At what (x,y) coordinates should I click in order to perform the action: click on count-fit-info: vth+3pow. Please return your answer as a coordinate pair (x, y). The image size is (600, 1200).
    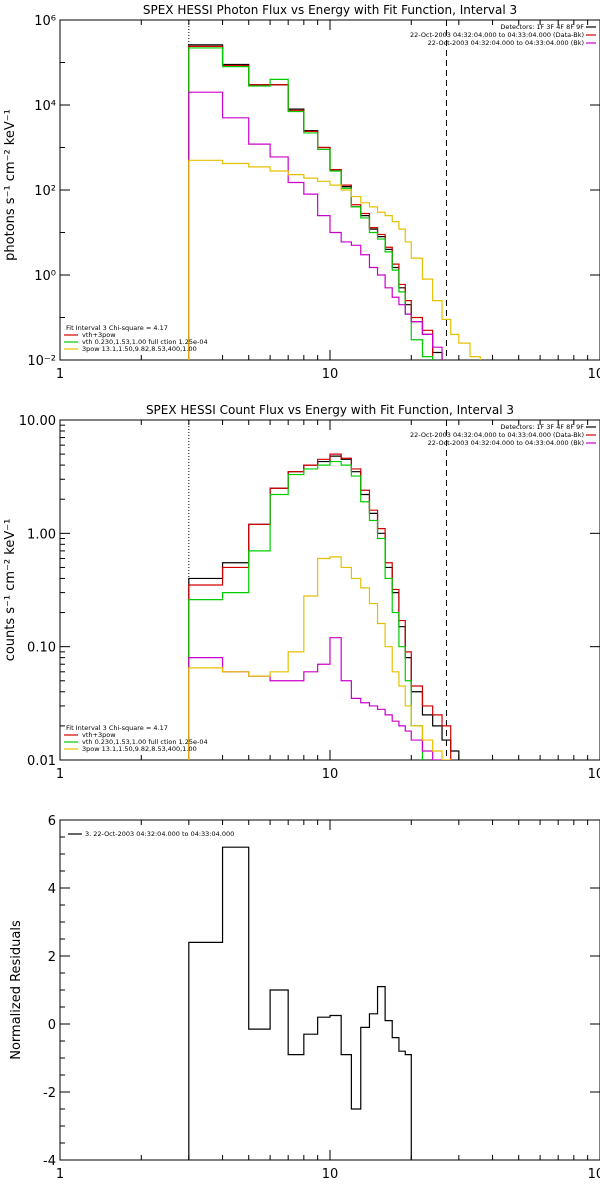
    Looking at the image, I should click on (99, 735).